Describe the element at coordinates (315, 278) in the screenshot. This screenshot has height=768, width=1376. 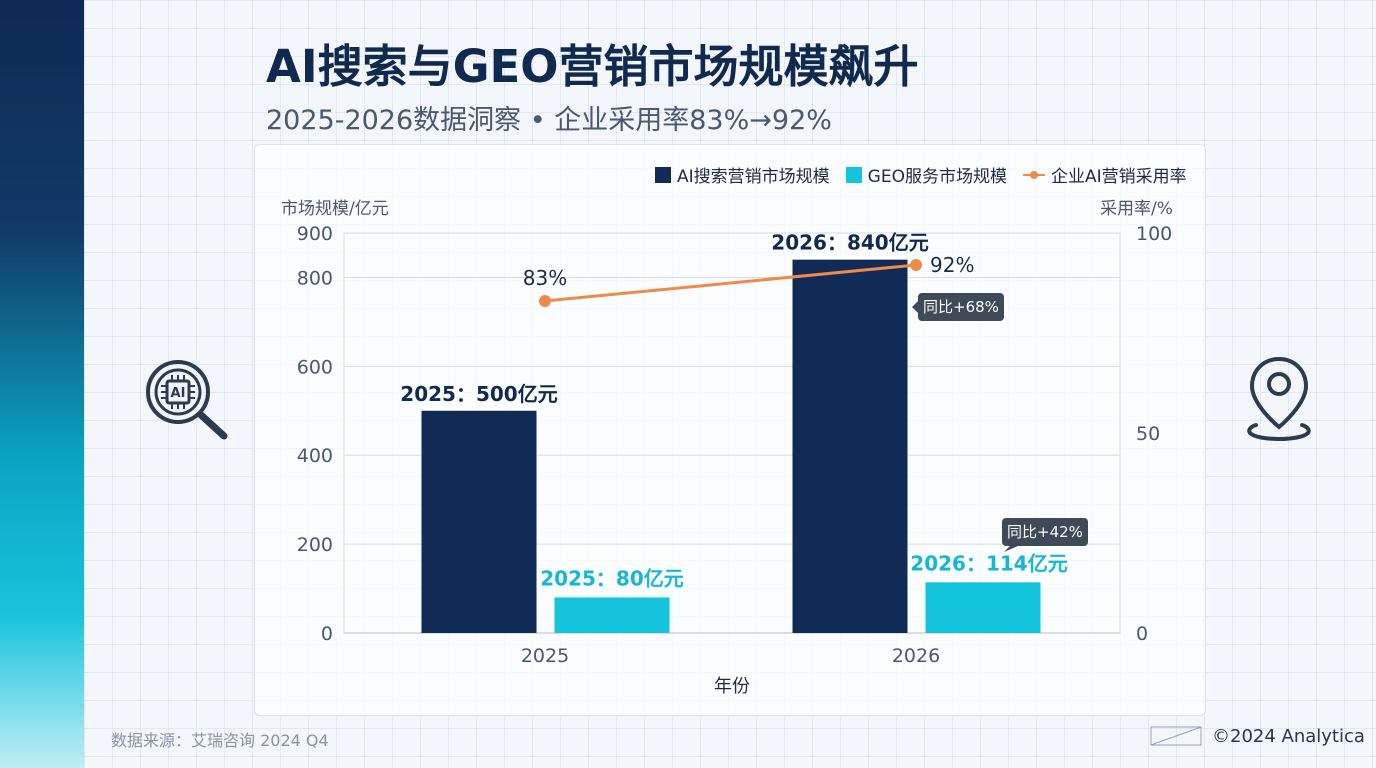
I see `y-tick-label: 800` at that location.